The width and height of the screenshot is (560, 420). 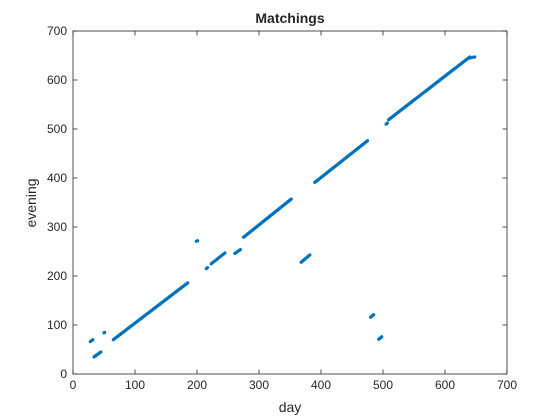 I want to click on y-tick-label: 300, so click(x=57, y=227).